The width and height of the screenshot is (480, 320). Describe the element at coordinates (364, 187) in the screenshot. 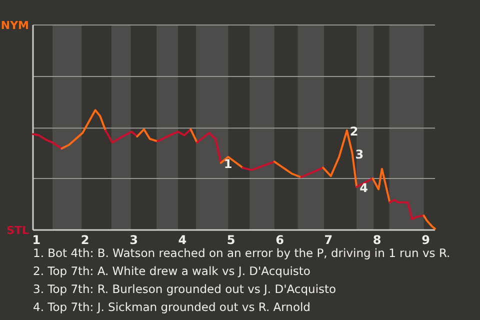

I see `annotation: 4` at that location.